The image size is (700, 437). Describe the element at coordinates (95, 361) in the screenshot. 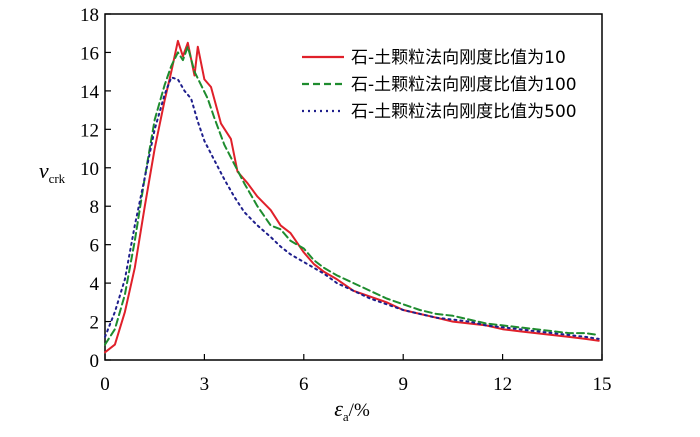

I see `y-tick-label: 0` at that location.